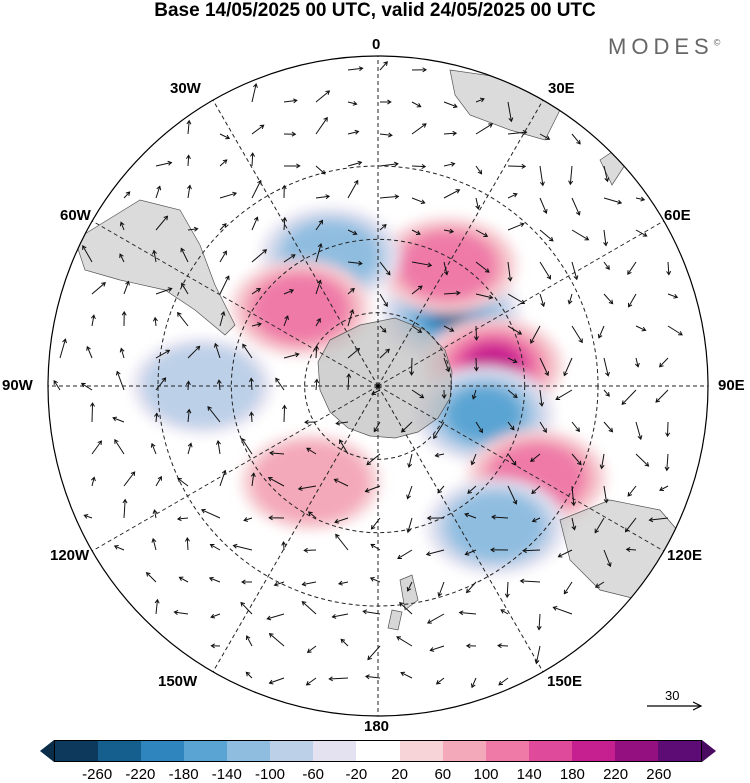 This screenshot has height=783, width=750. What do you see at coordinates (70, 555) in the screenshot?
I see `lon-label-120w: 120W` at bounding box center [70, 555].